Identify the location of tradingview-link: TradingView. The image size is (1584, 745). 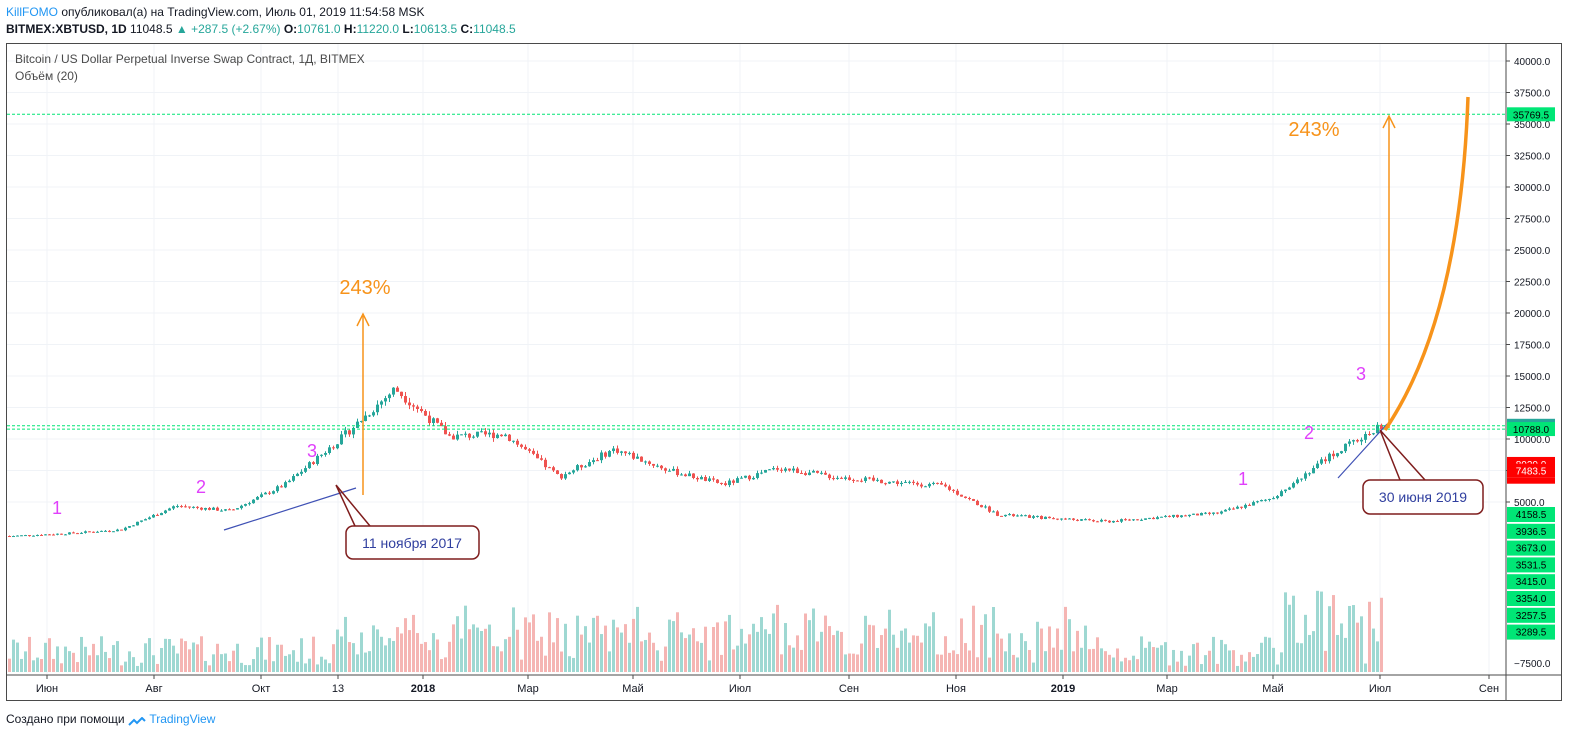
(182, 719).